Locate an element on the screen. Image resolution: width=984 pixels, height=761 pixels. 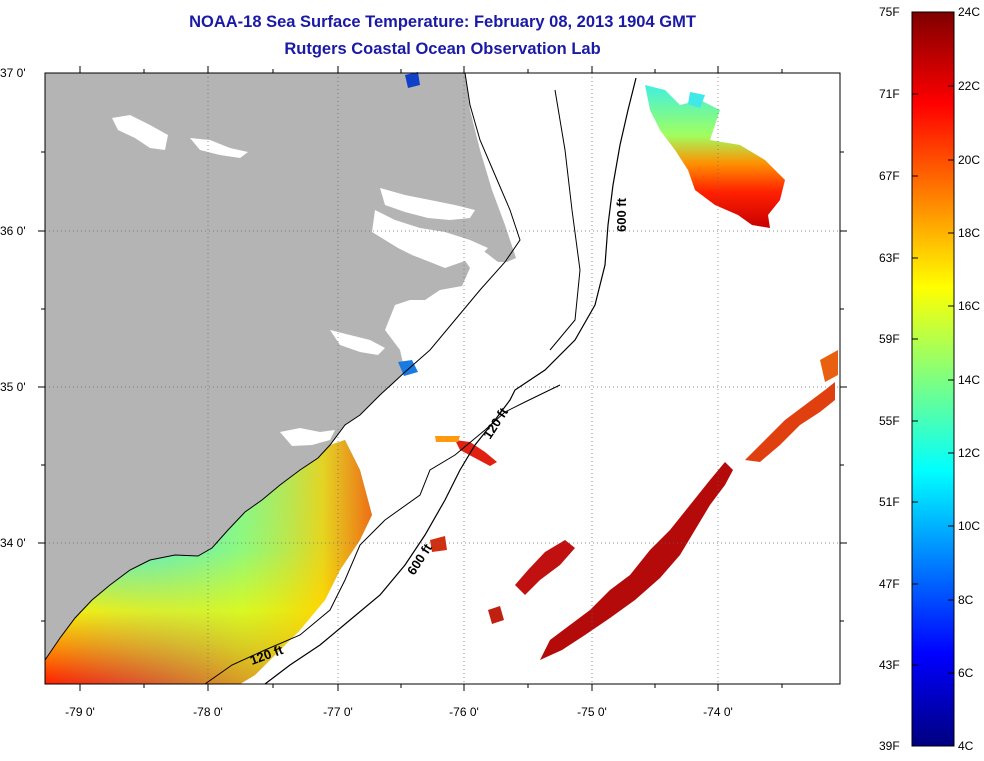
northeast-sst-stub is located at coordinates (696, 100).